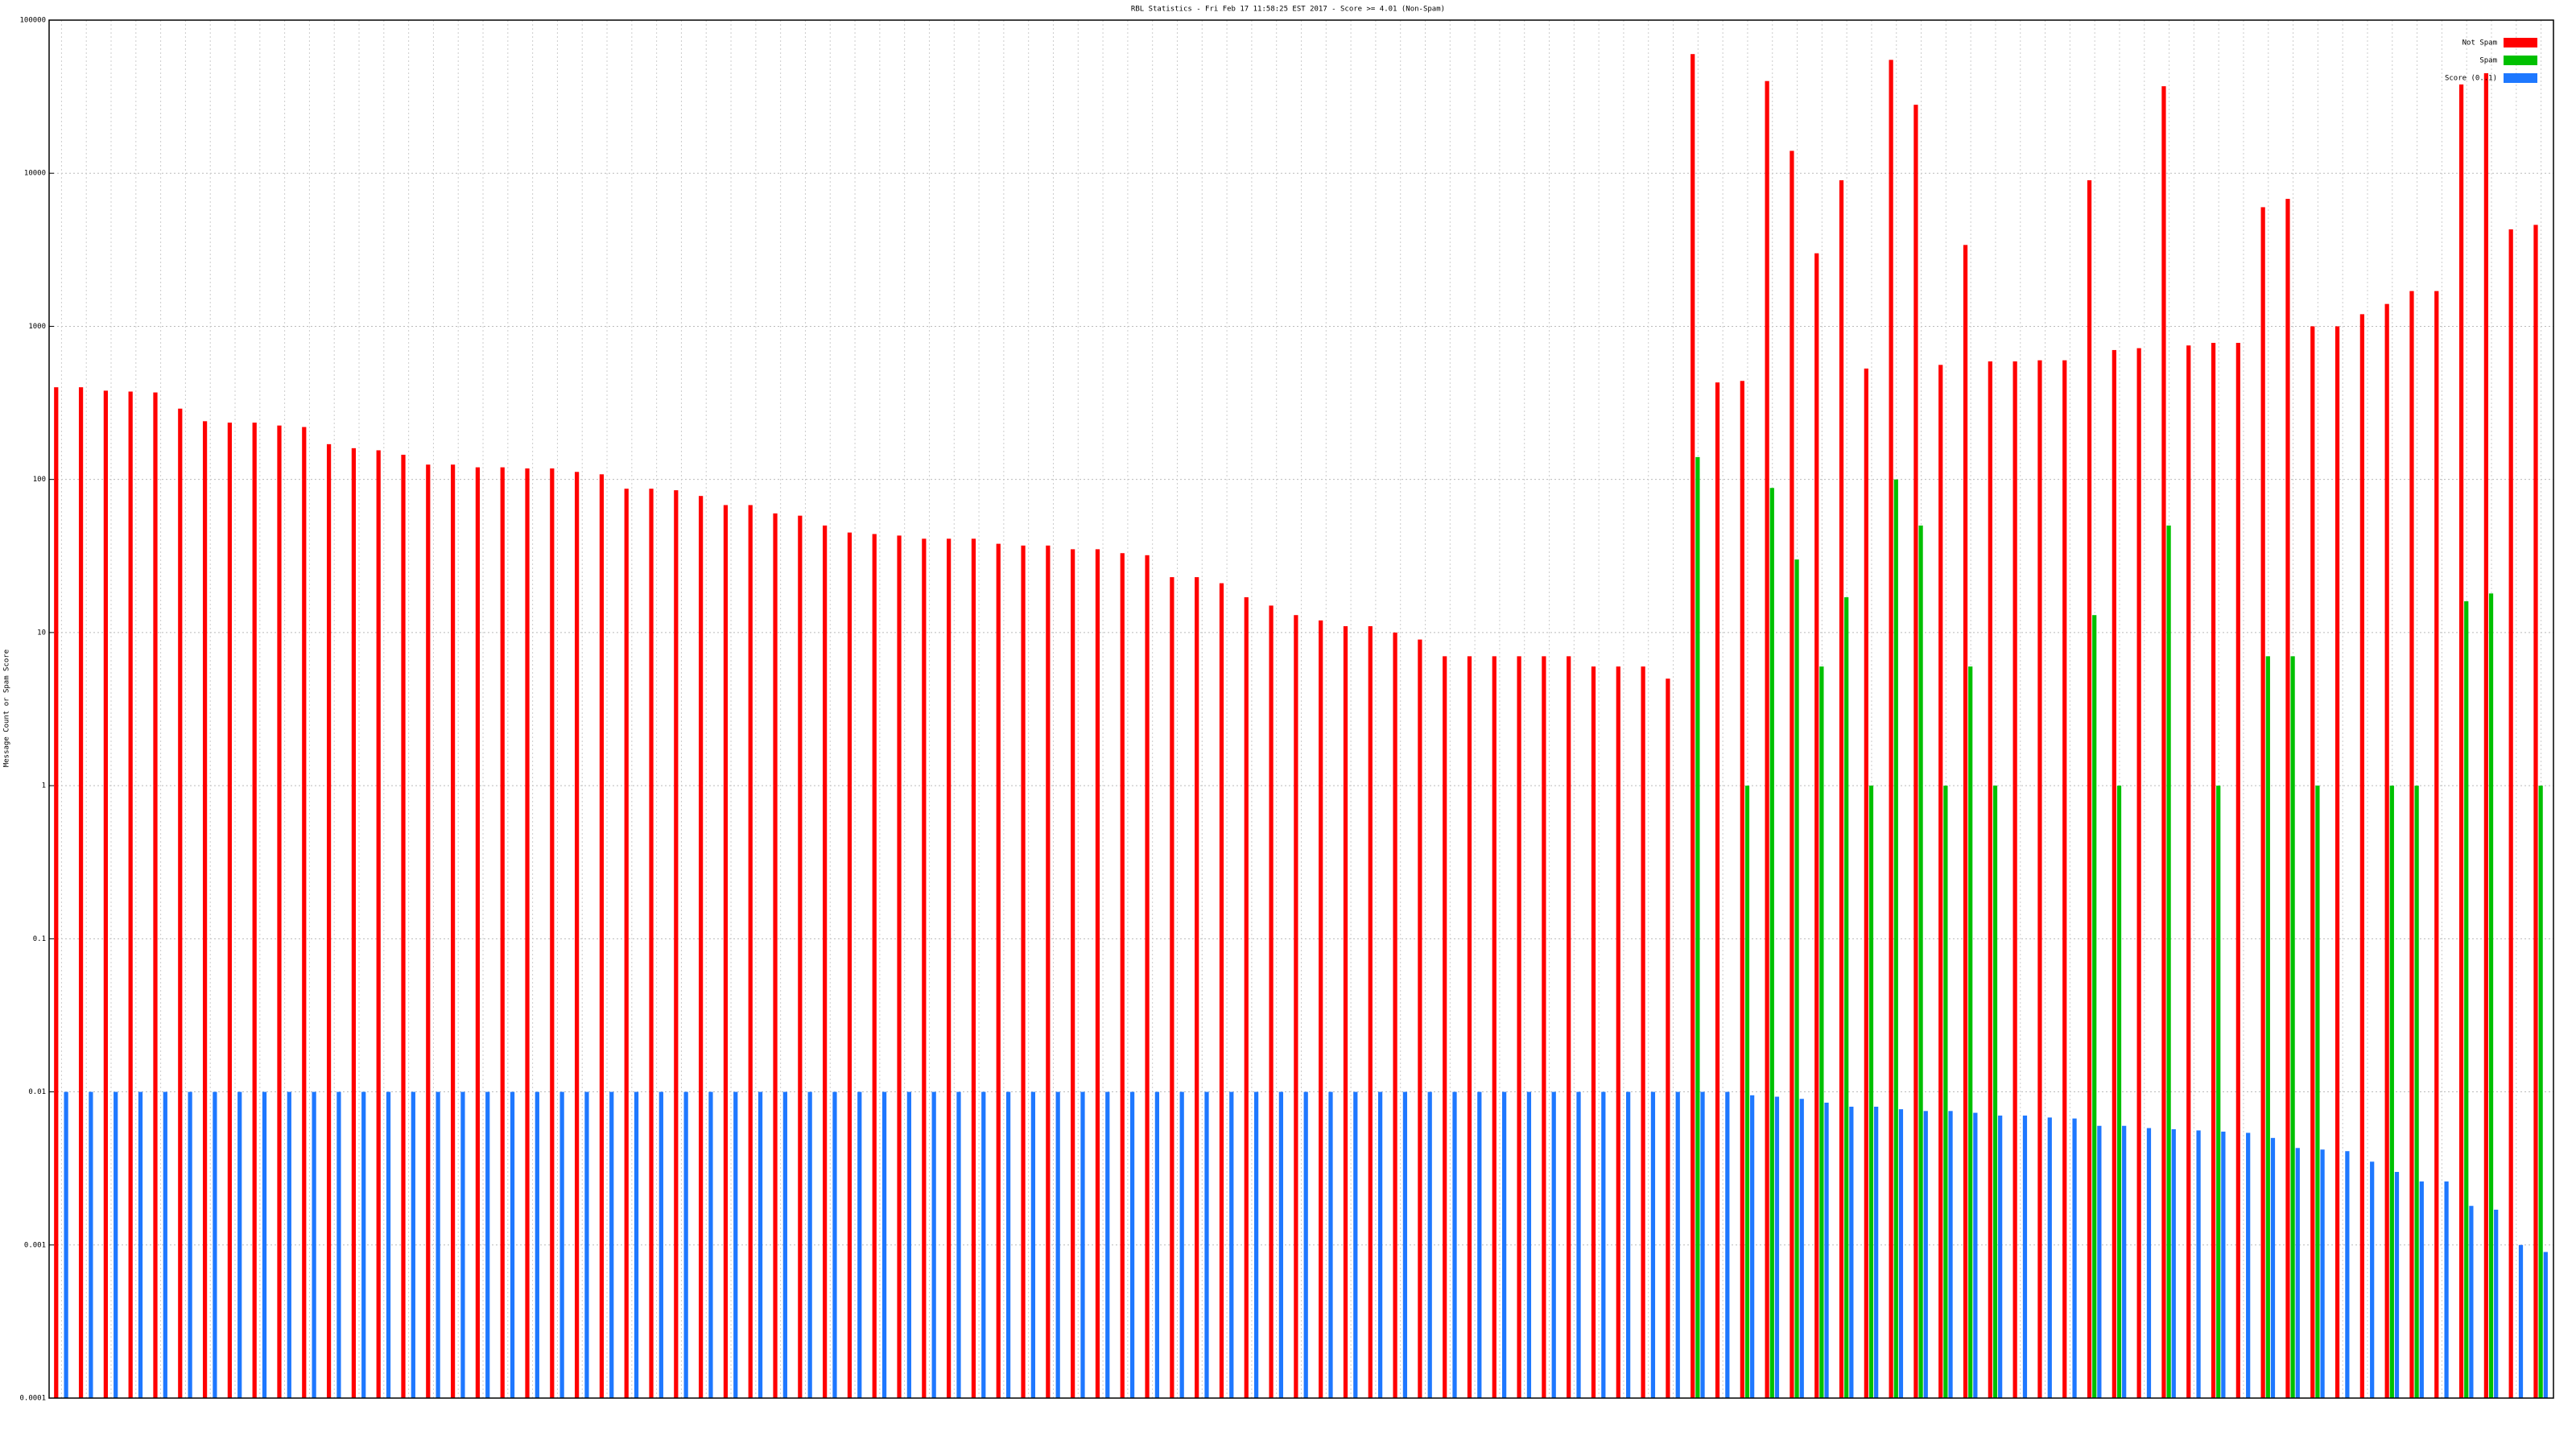  What do you see at coordinates (2471, 79) in the screenshot?
I see `legend-label: Score (0..1)` at bounding box center [2471, 79].